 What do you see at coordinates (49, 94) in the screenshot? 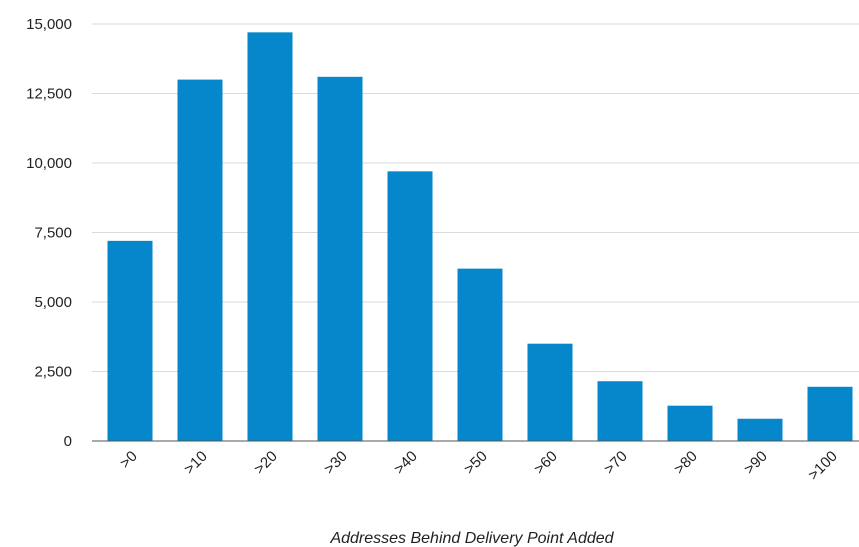
I see `y-tick-label: 12,500` at bounding box center [49, 94].